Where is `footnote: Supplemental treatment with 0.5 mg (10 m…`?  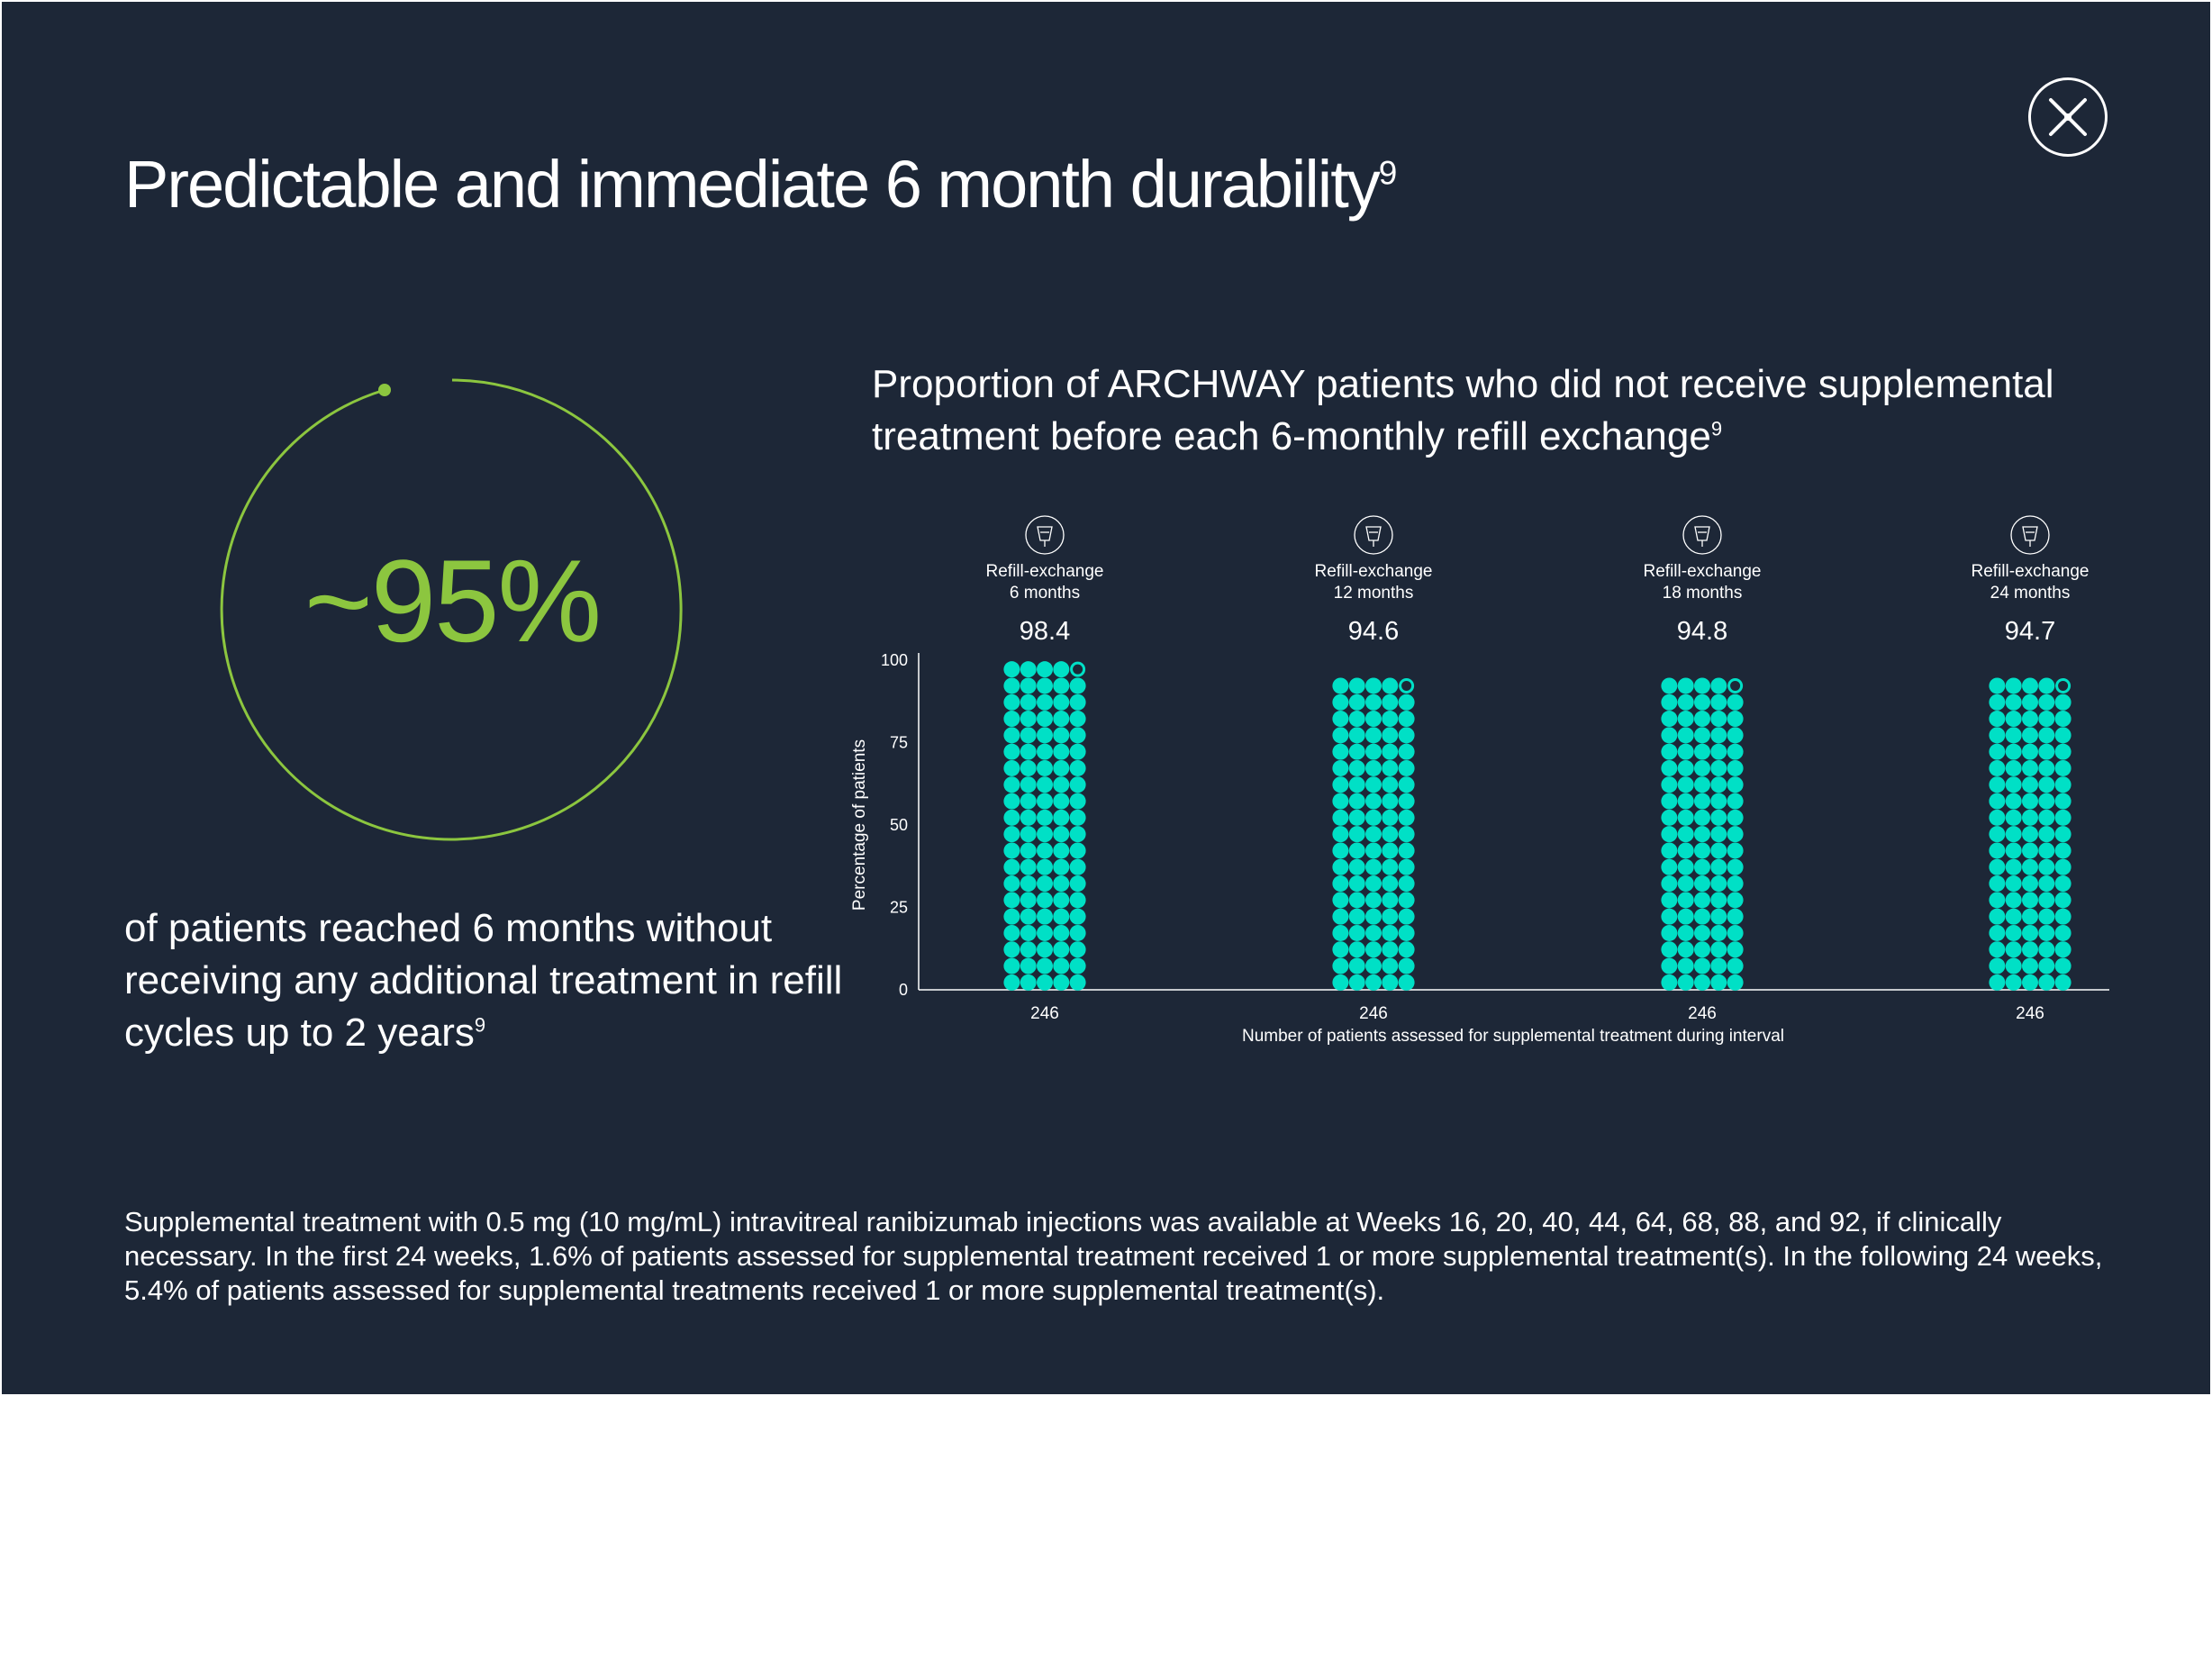
footnote: Supplemental treatment with 0.5 mg (10 m… is located at coordinates (1113, 1256).